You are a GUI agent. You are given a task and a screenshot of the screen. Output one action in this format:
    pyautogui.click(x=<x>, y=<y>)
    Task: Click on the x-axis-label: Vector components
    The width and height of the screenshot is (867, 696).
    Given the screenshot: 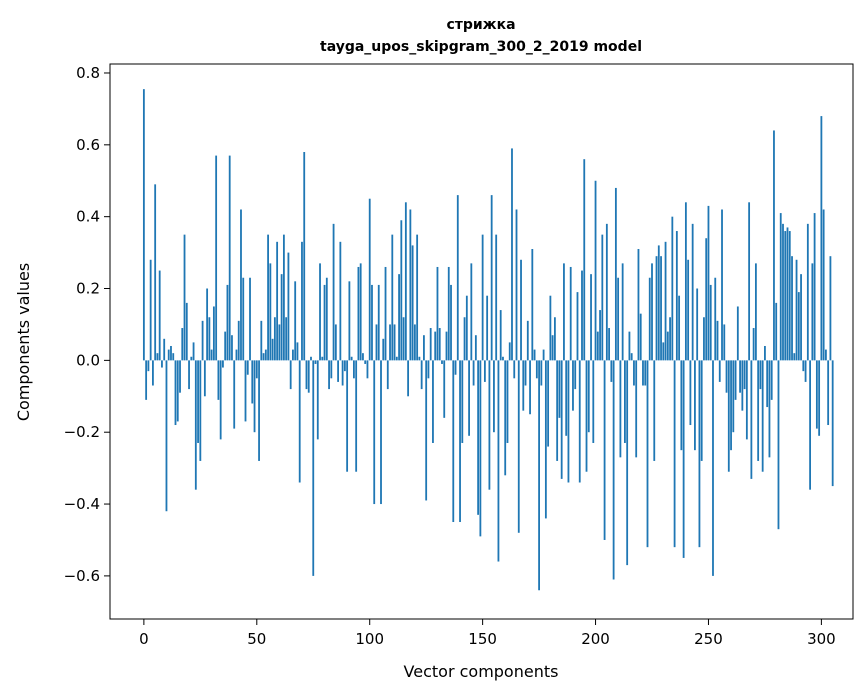 What is the action you would take?
    pyautogui.click(x=481, y=671)
    